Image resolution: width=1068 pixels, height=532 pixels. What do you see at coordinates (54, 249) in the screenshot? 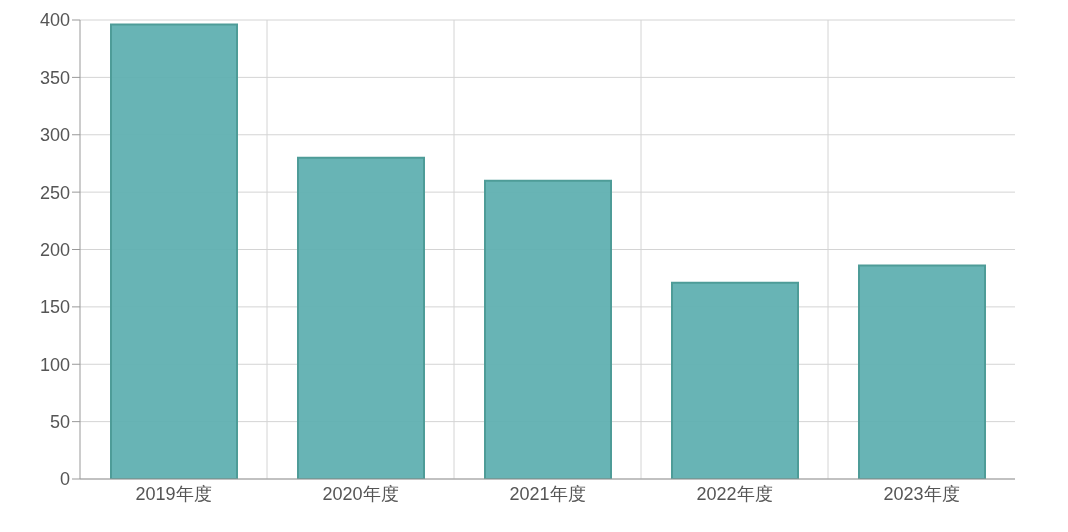
I see `y-tick-label: 200` at bounding box center [54, 249].